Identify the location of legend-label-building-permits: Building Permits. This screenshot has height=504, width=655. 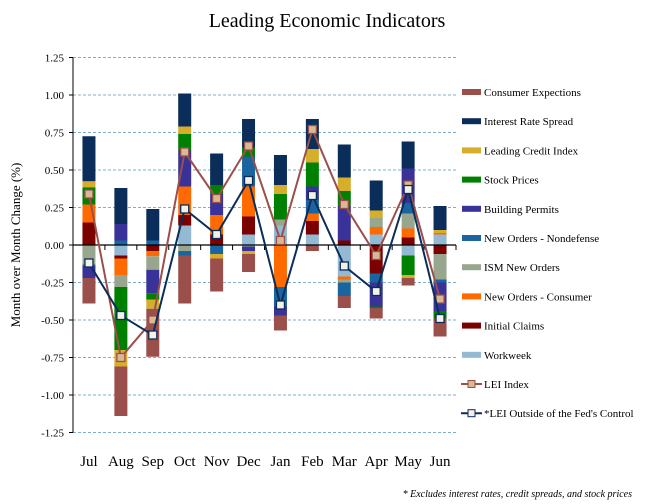
(521, 210).